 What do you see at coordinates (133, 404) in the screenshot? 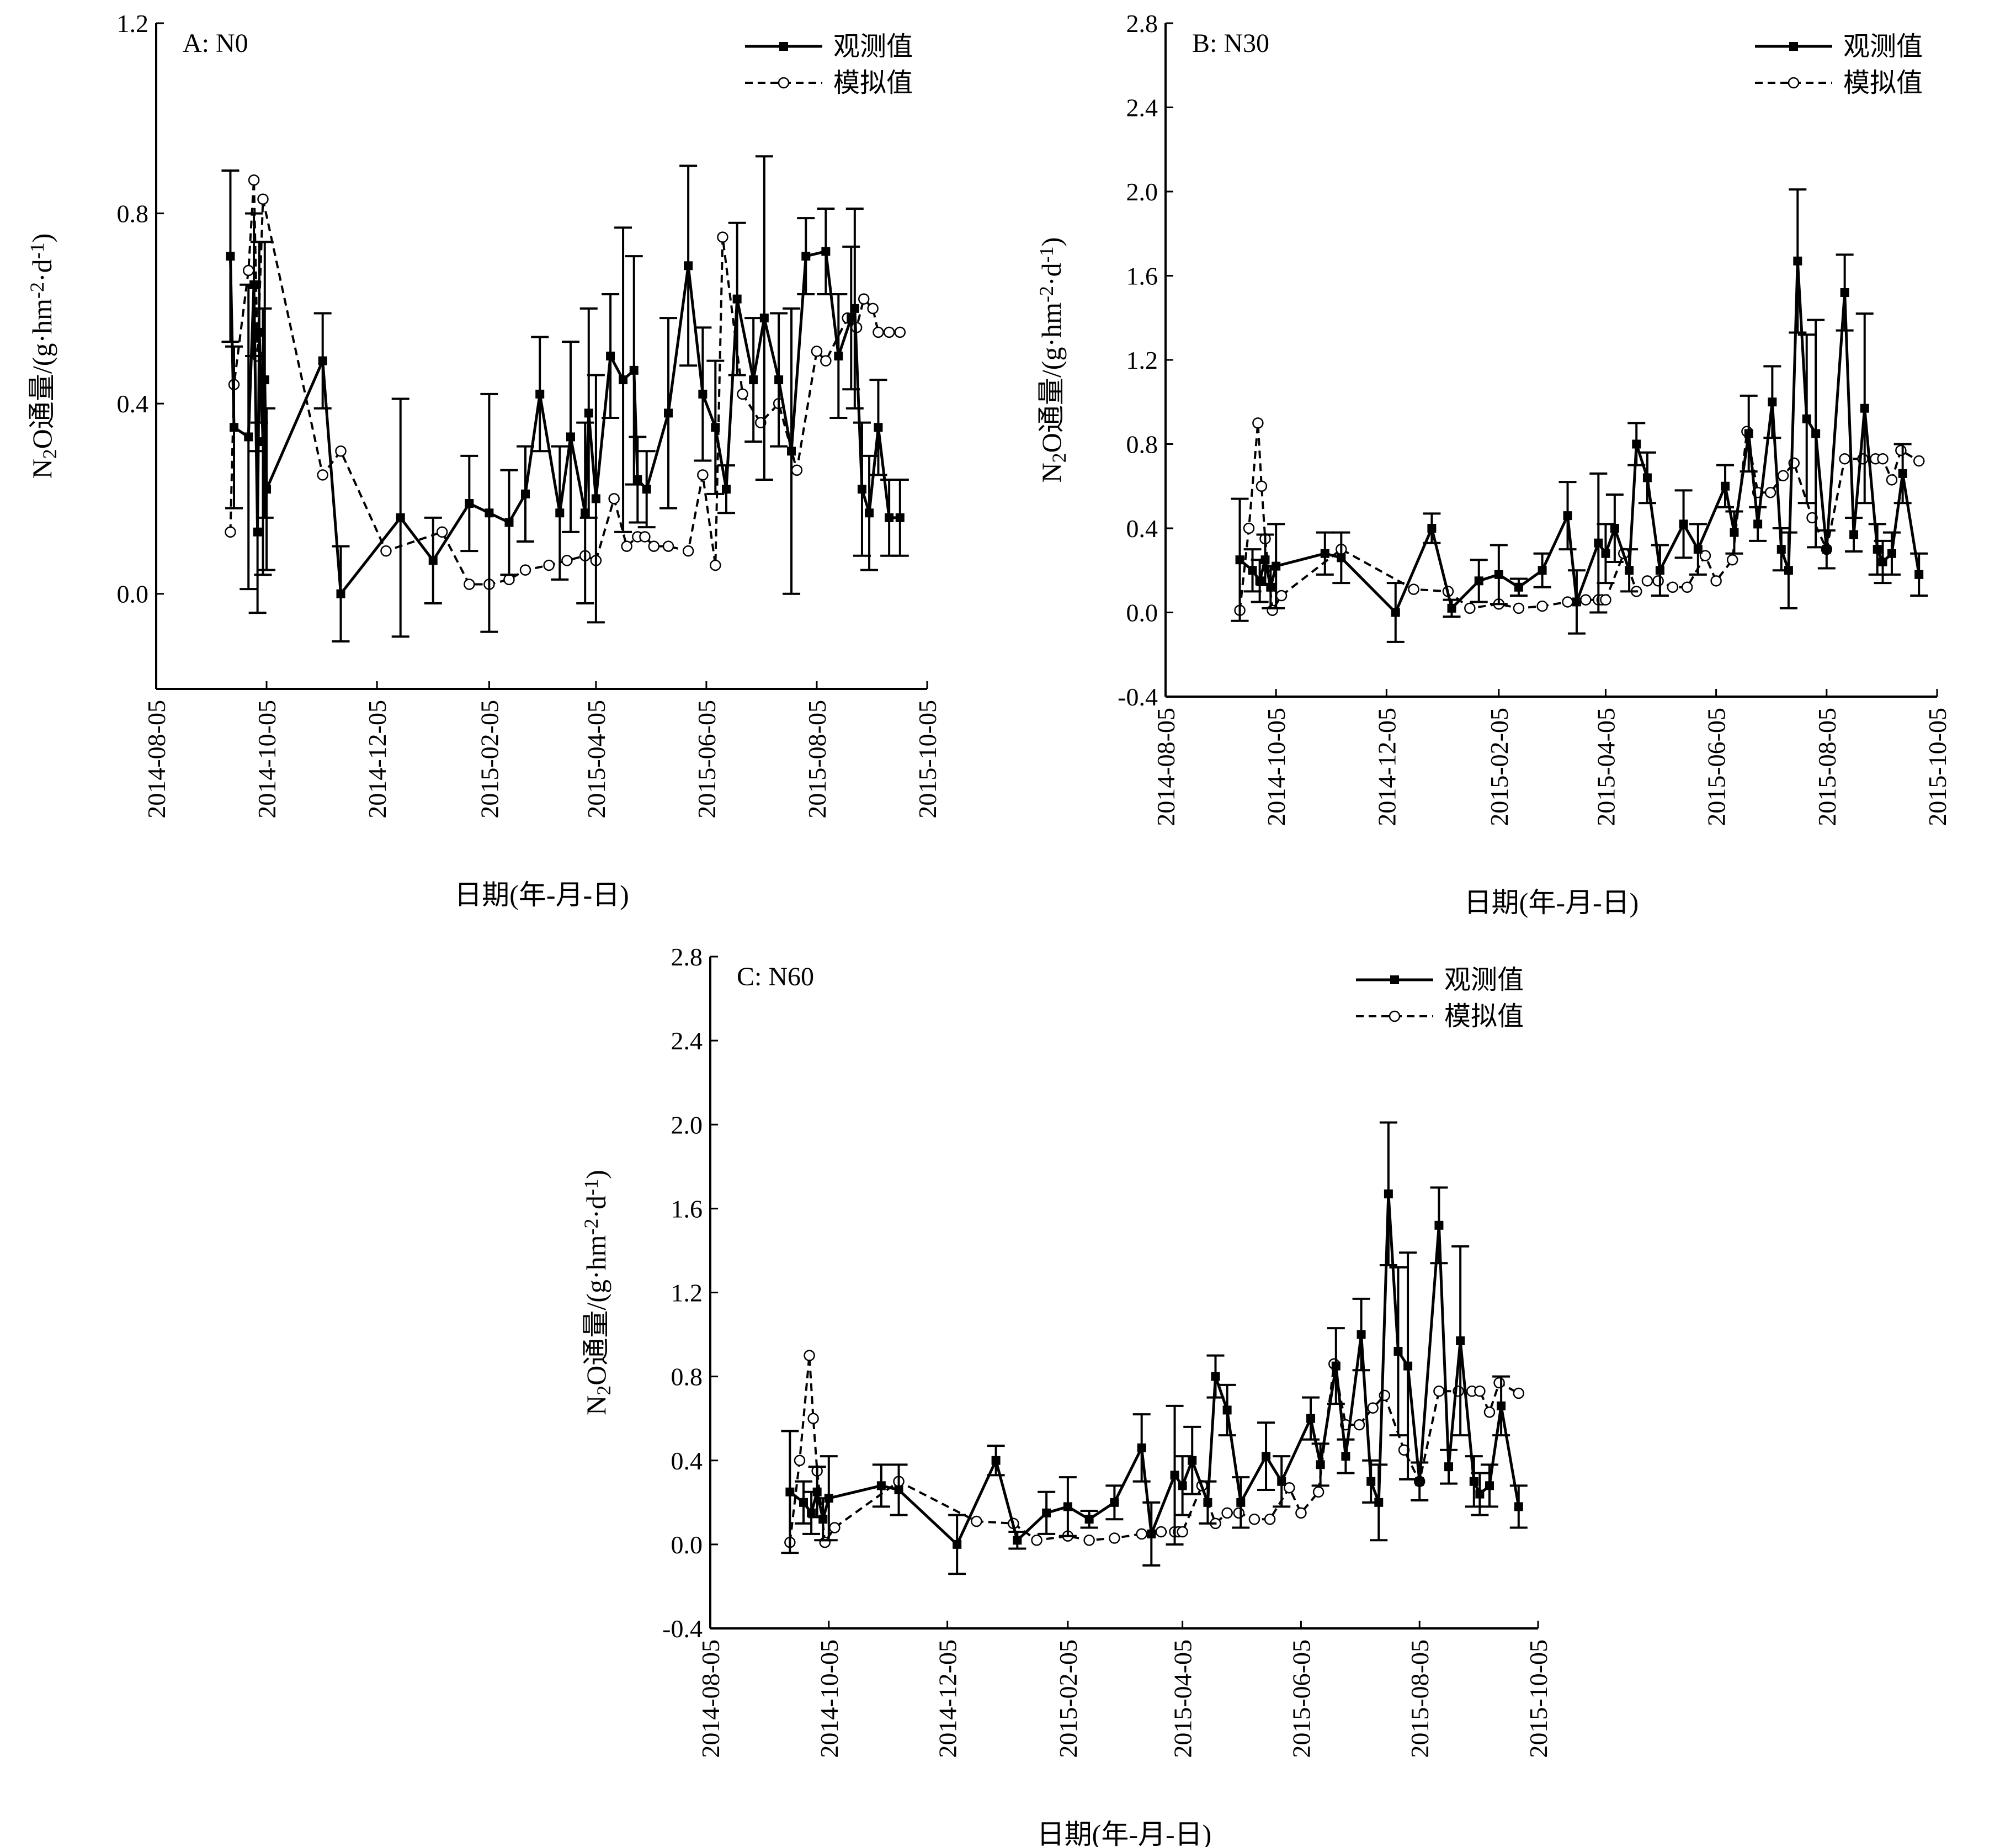
I see `y-tick-label: 0.4` at bounding box center [133, 404].